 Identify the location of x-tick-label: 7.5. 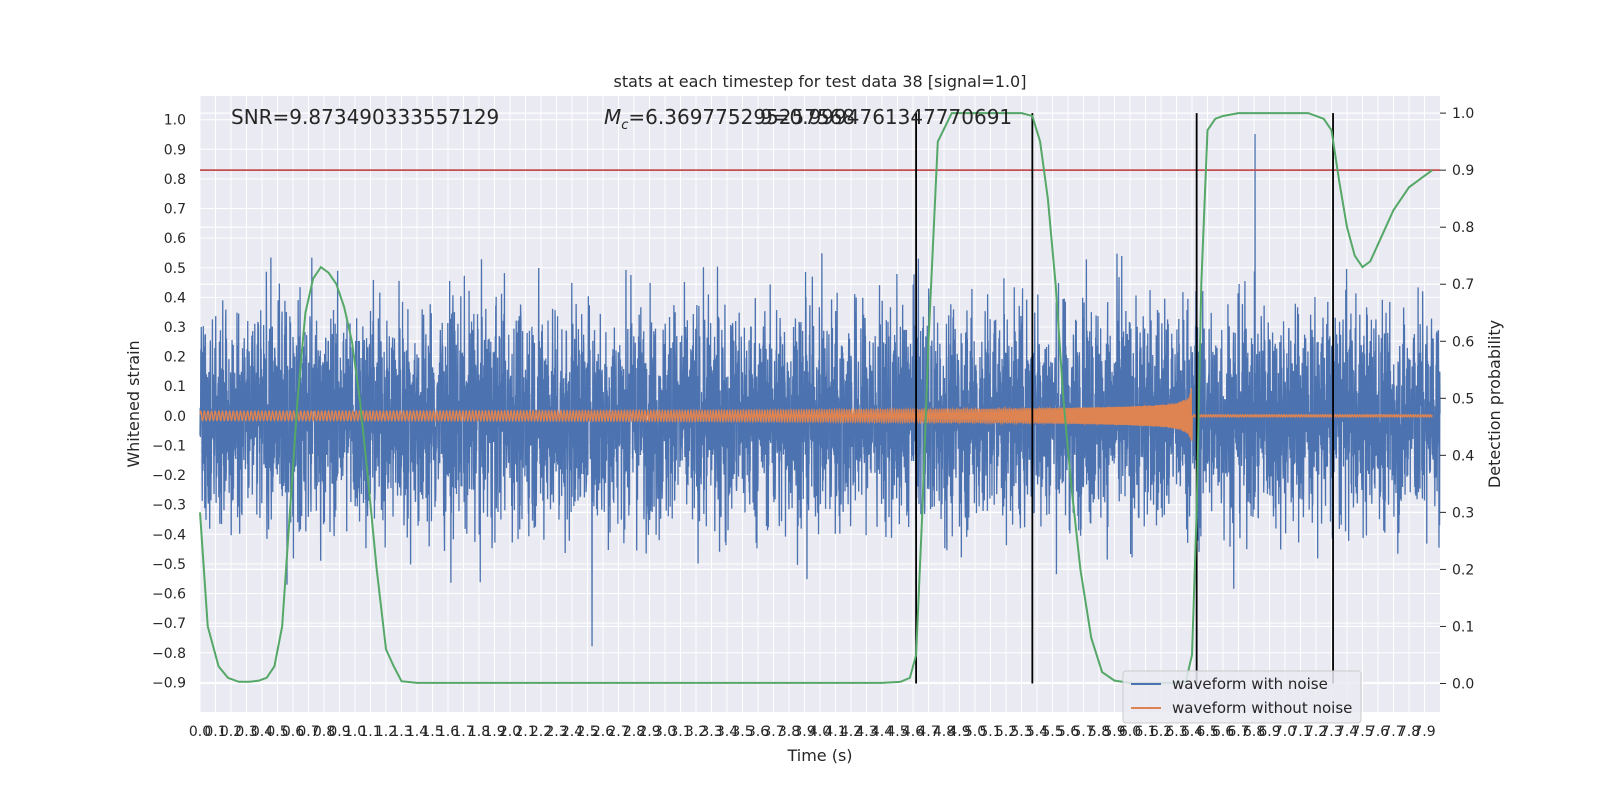
(1362, 732).